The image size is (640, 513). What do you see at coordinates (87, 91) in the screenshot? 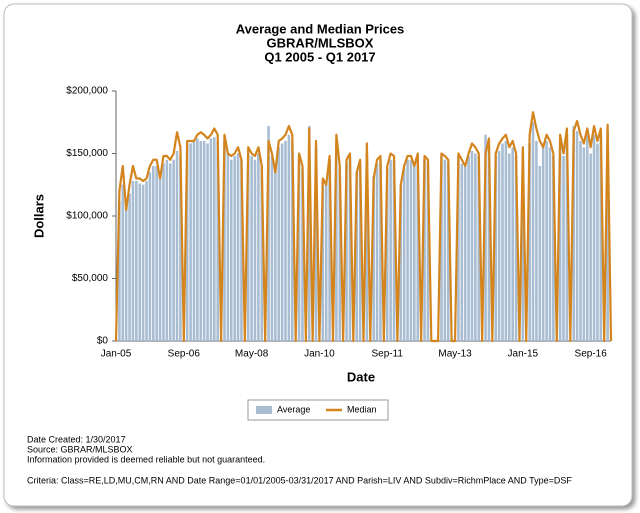
I see `y-tick-label: $200,000` at bounding box center [87, 91].